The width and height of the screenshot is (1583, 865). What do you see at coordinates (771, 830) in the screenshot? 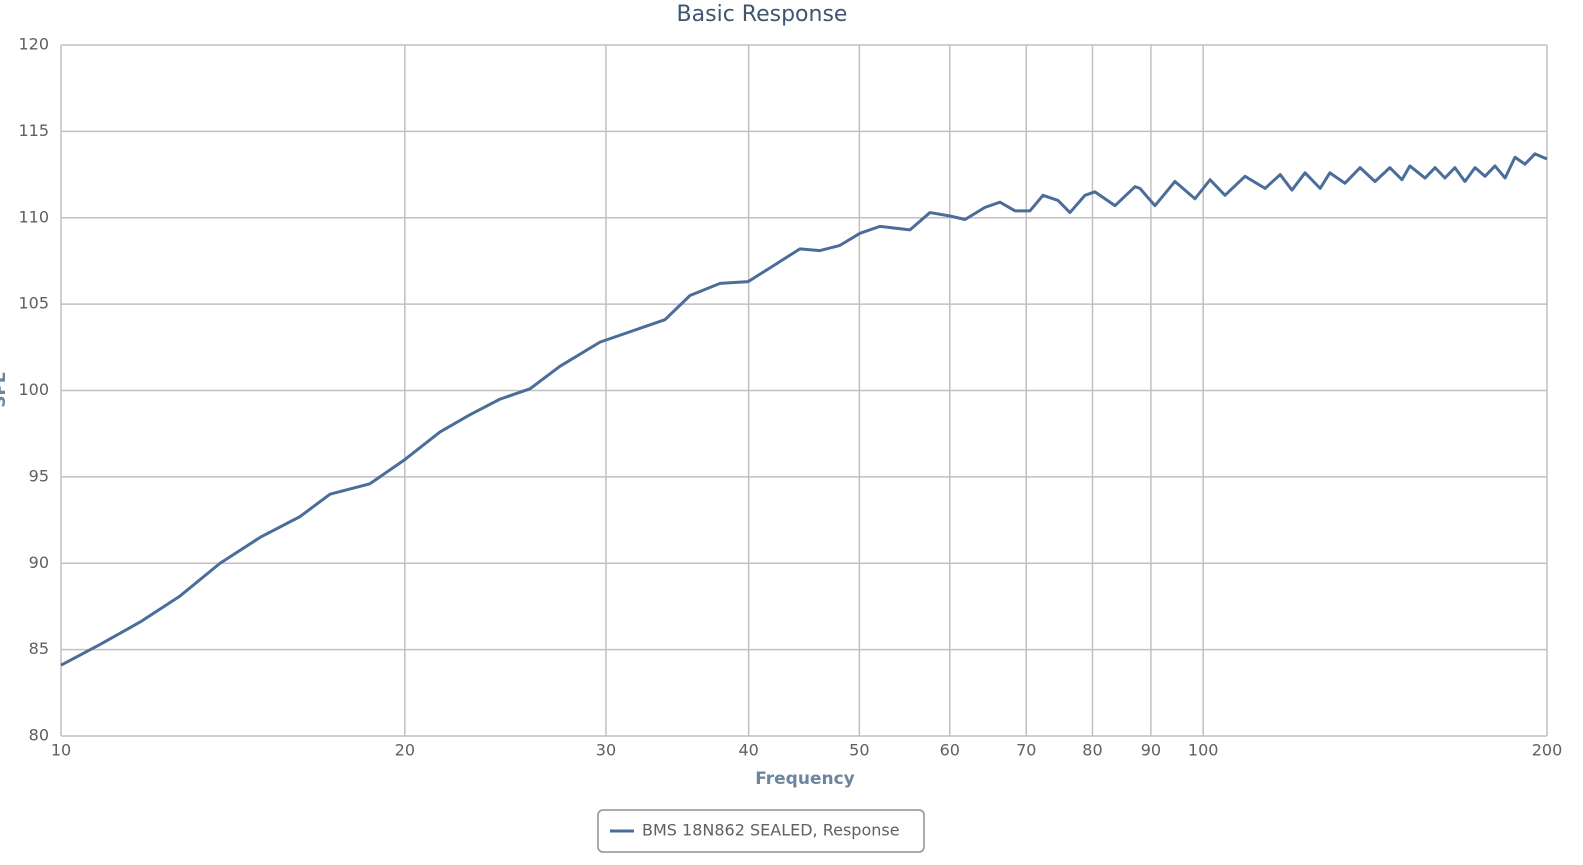
I see `legend-label: BMS 18N862 SEALED, Response` at bounding box center [771, 830].